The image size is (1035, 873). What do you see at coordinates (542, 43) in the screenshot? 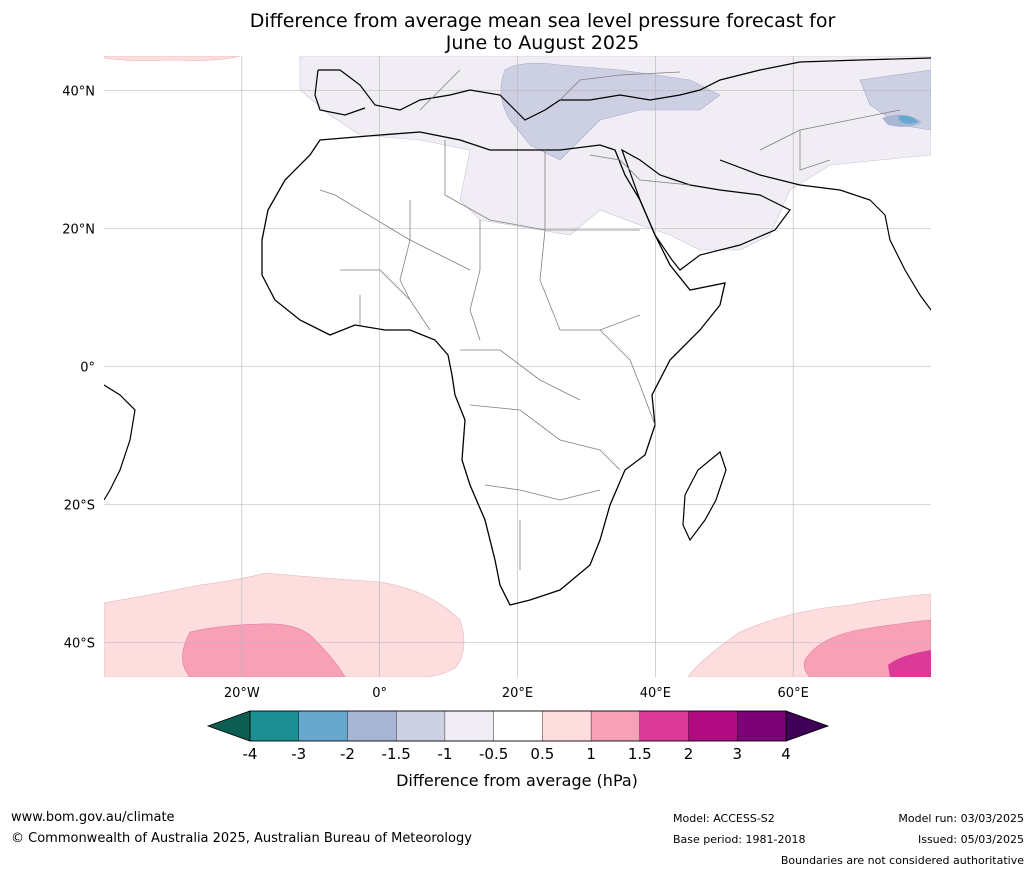
I see `title-line-2: June to August 2025` at bounding box center [542, 43].